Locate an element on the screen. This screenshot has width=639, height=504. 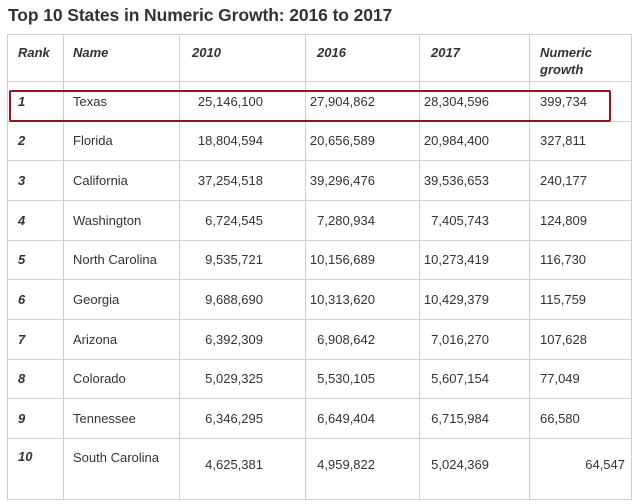
state-name-cell: Colorado is located at coordinates (121, 379).